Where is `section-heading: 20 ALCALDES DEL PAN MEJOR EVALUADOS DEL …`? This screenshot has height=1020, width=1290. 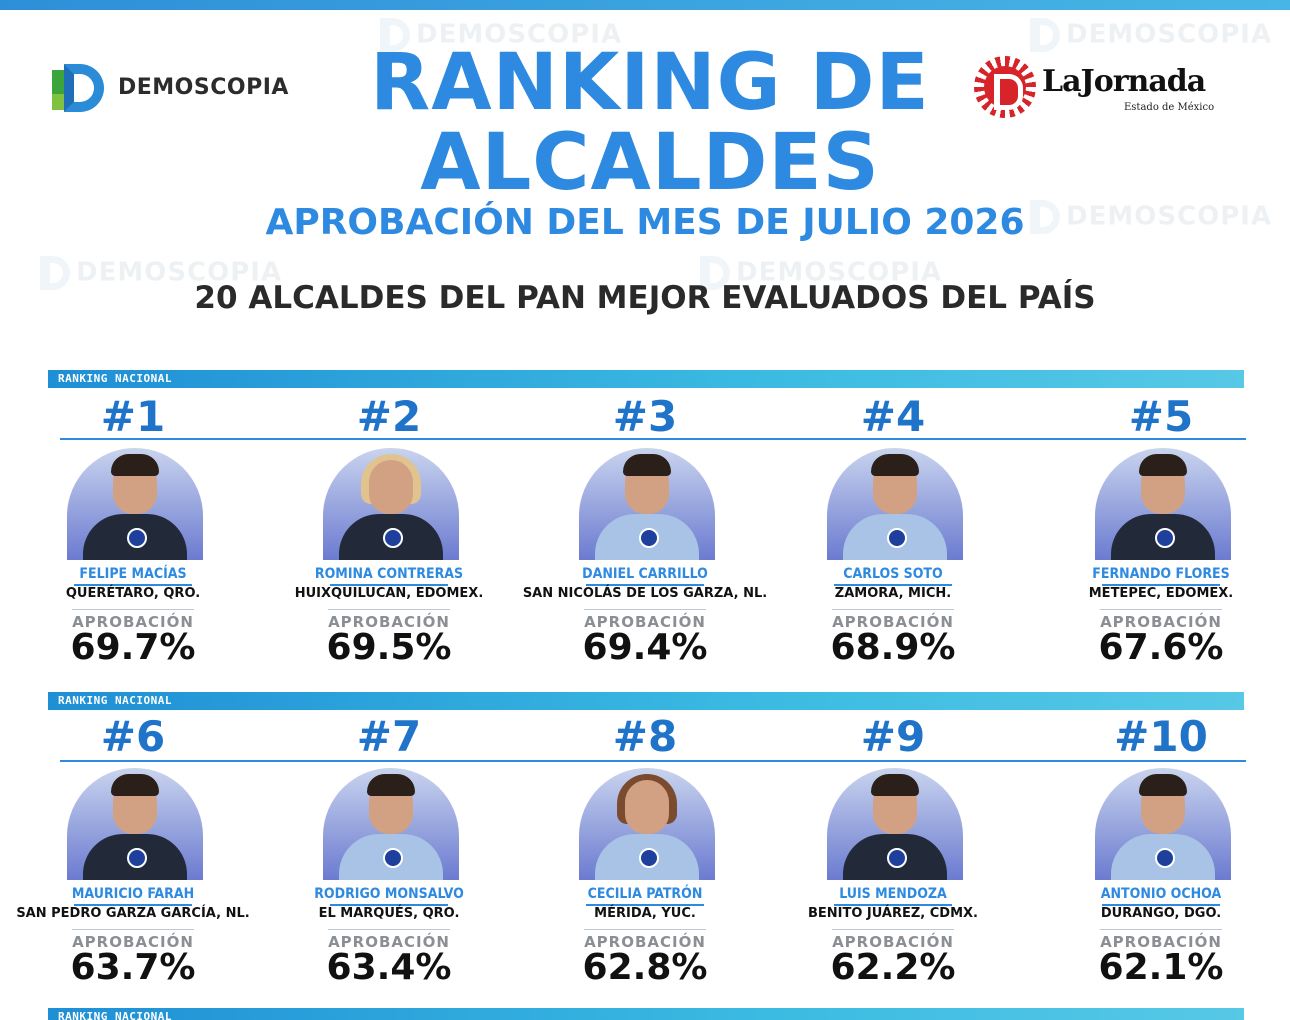 section-heading: 20 ALCALDES DEL PAN MEJOR EVALUADOS DEL … is located at coordinates (645, 298).